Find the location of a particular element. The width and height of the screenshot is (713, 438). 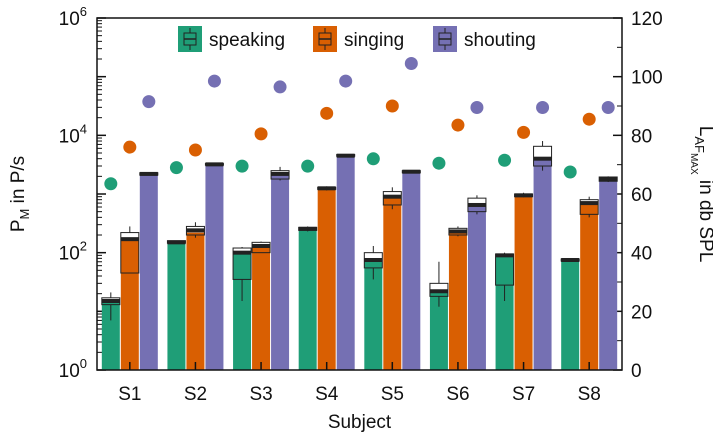

y-right-tick-label: 120 is located at coordinates (647, 19).